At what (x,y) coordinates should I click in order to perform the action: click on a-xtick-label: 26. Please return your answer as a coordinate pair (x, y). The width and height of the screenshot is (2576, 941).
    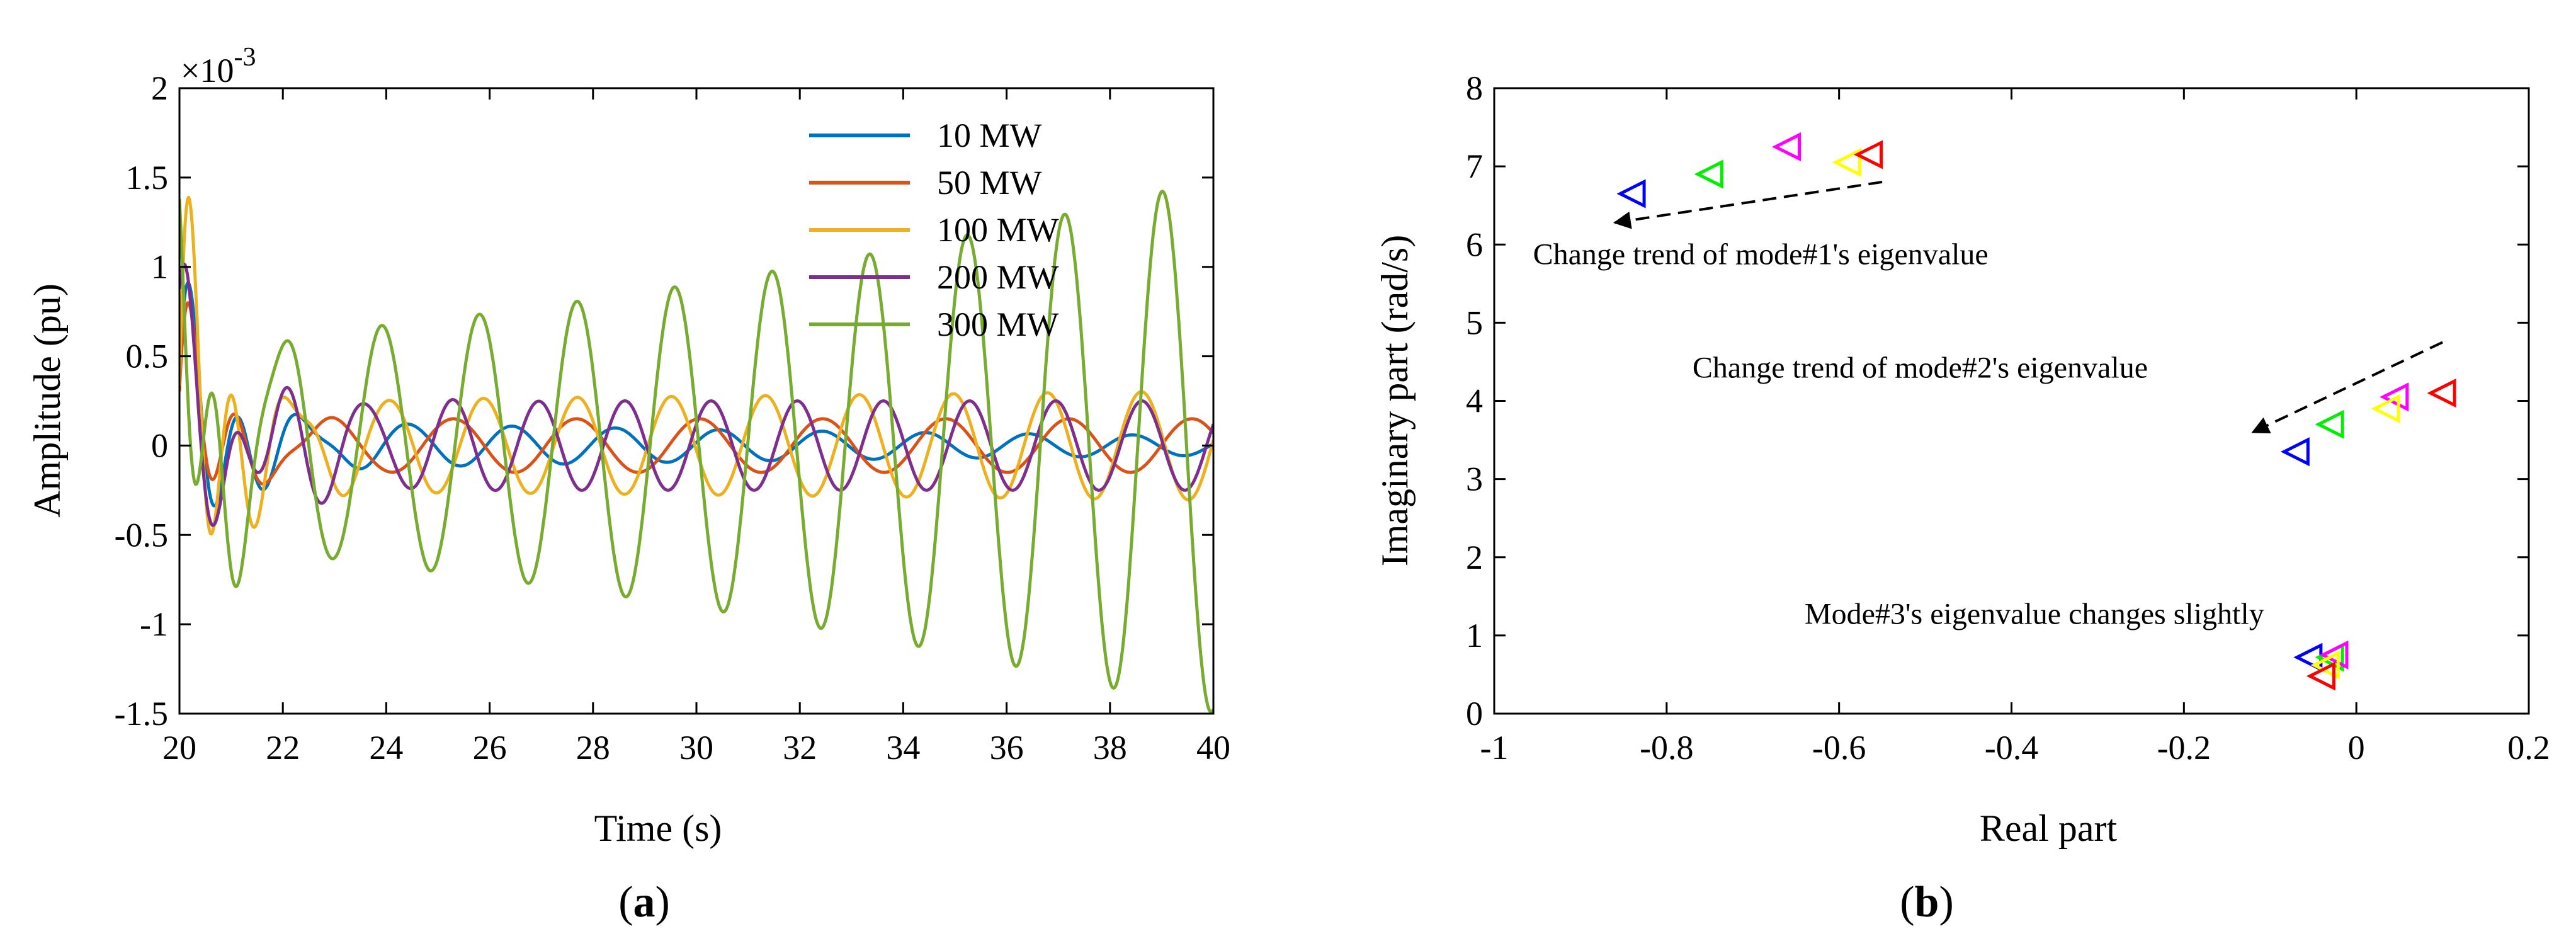
    Looking at the image, I should click on (490, 748).